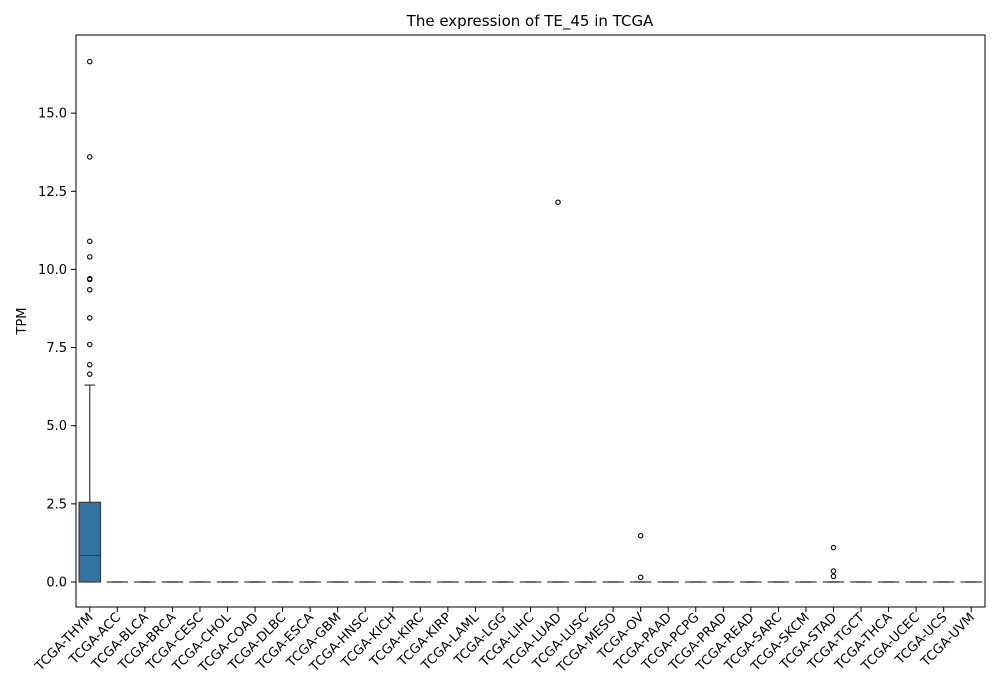 The height and width of the screenshot is (700, 1000). What do you see at coordinates (833, 563) in the screenshot?
I see `box-tcga-stad` at bounding box center [833, 563].